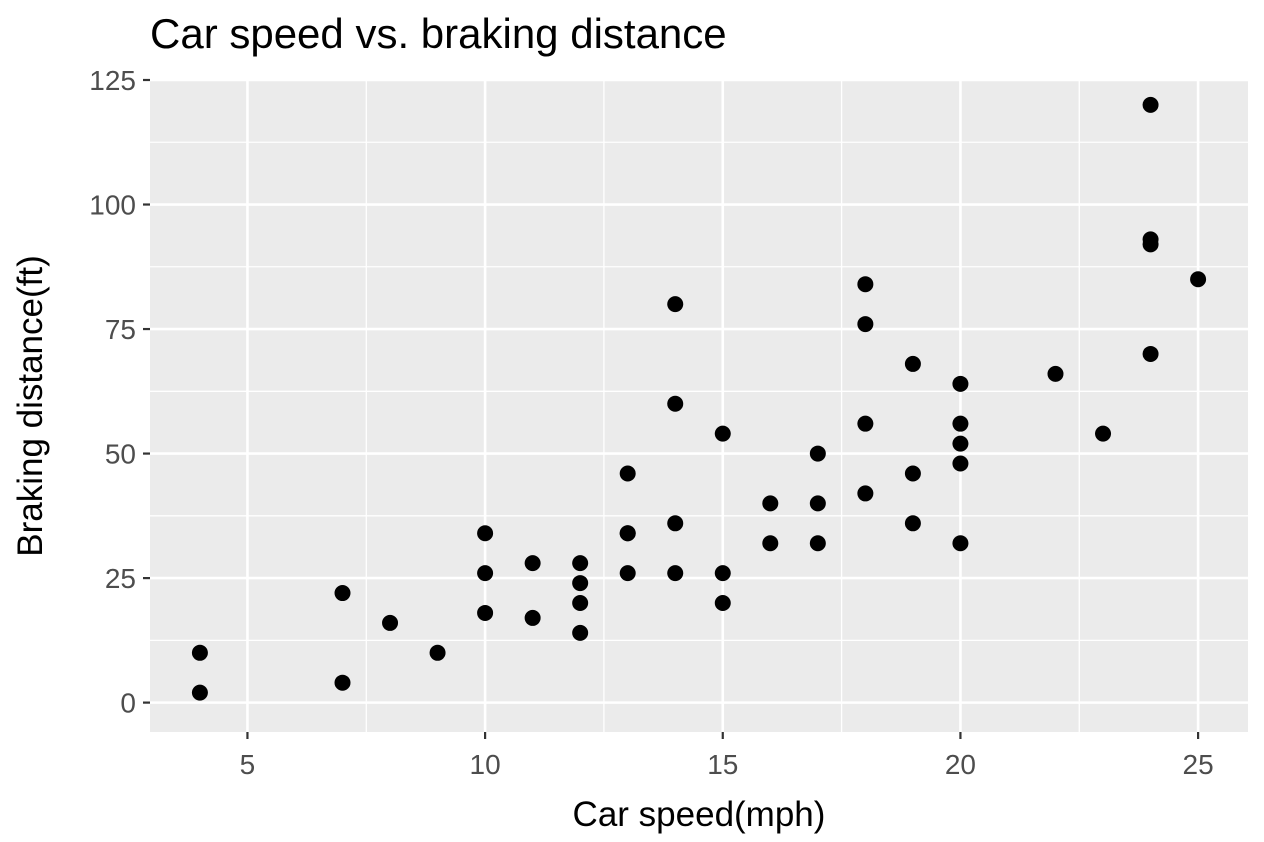 The height and width of the screenshot is (842, 1264). I want to click on x-axis-title: Car speed(mph), so click(699, 814).